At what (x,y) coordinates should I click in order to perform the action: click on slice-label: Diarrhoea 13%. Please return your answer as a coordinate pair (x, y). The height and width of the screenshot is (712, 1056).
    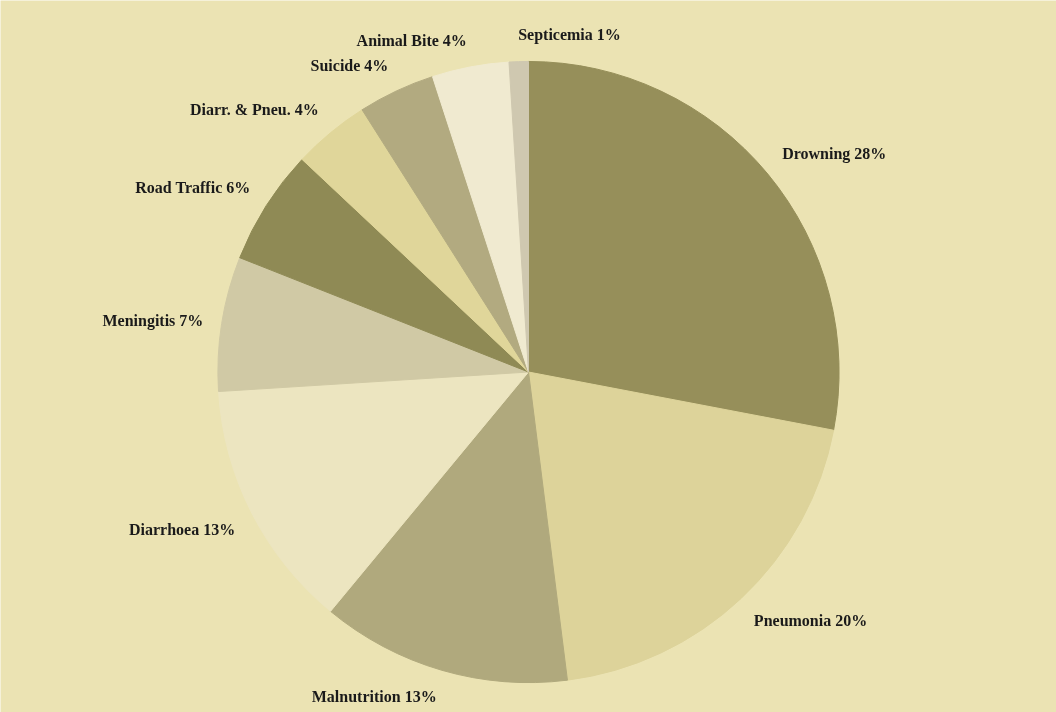
    Looking at the image, I should click on (182, 530).